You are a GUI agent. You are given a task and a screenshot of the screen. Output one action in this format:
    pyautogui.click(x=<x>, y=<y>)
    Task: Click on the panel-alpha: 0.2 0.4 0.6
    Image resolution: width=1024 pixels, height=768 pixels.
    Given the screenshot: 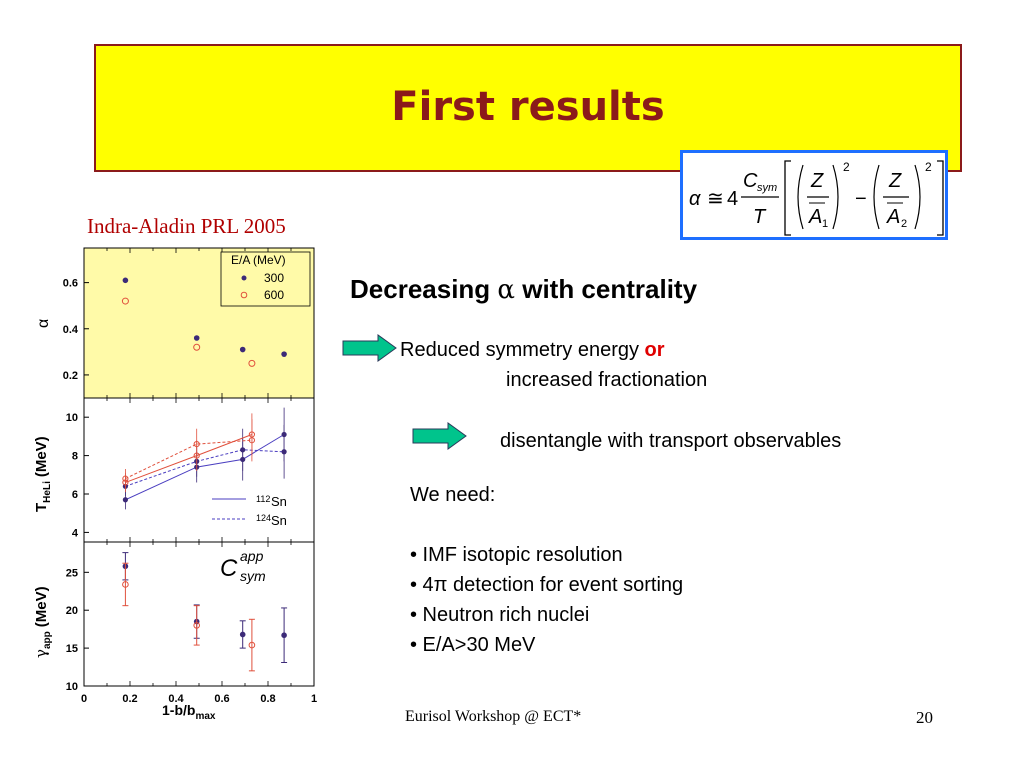 What is the action you would take?
    pyautogui.click(x=189, y=323)
    